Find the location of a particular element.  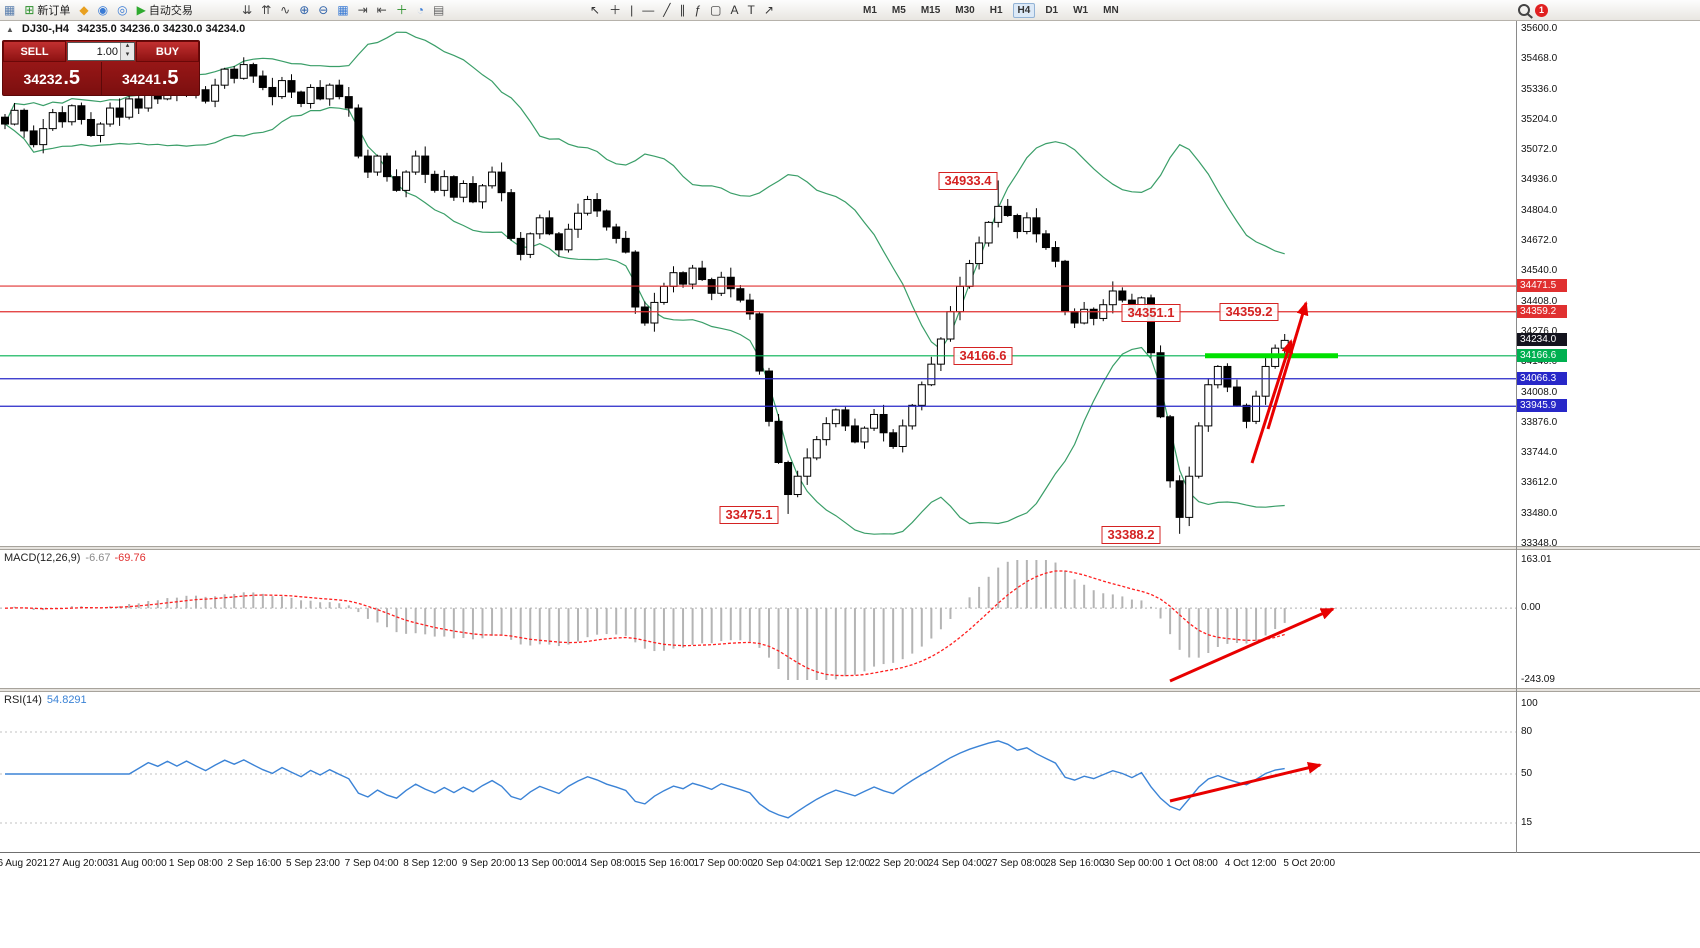

auto-trading-button: ▶ 自动交易 is located at coordinates (165, 10).